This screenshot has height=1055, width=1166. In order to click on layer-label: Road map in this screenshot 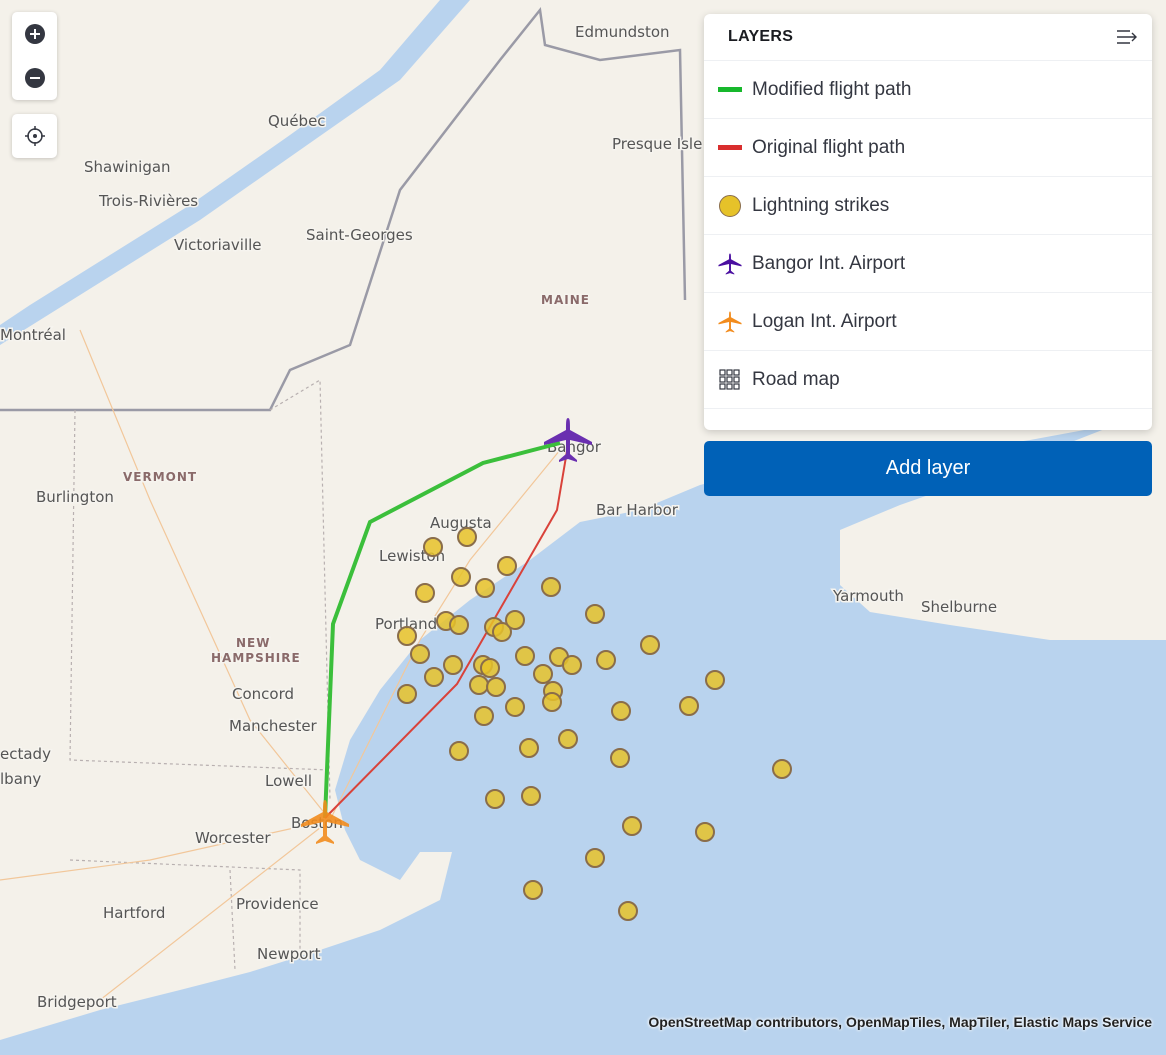, I will do `click(796, 379)`.